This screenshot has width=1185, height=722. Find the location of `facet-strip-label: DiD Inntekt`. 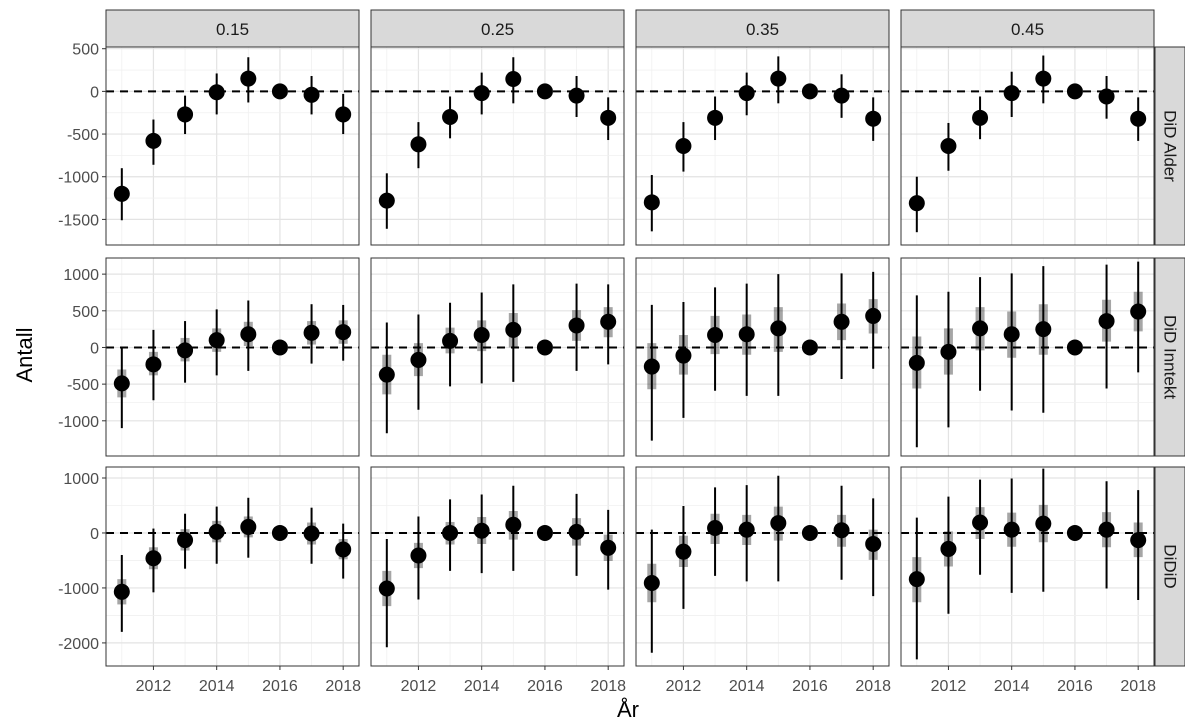

facet-strip-label: DiD Inntekt is located at coordinates (1170, 357).